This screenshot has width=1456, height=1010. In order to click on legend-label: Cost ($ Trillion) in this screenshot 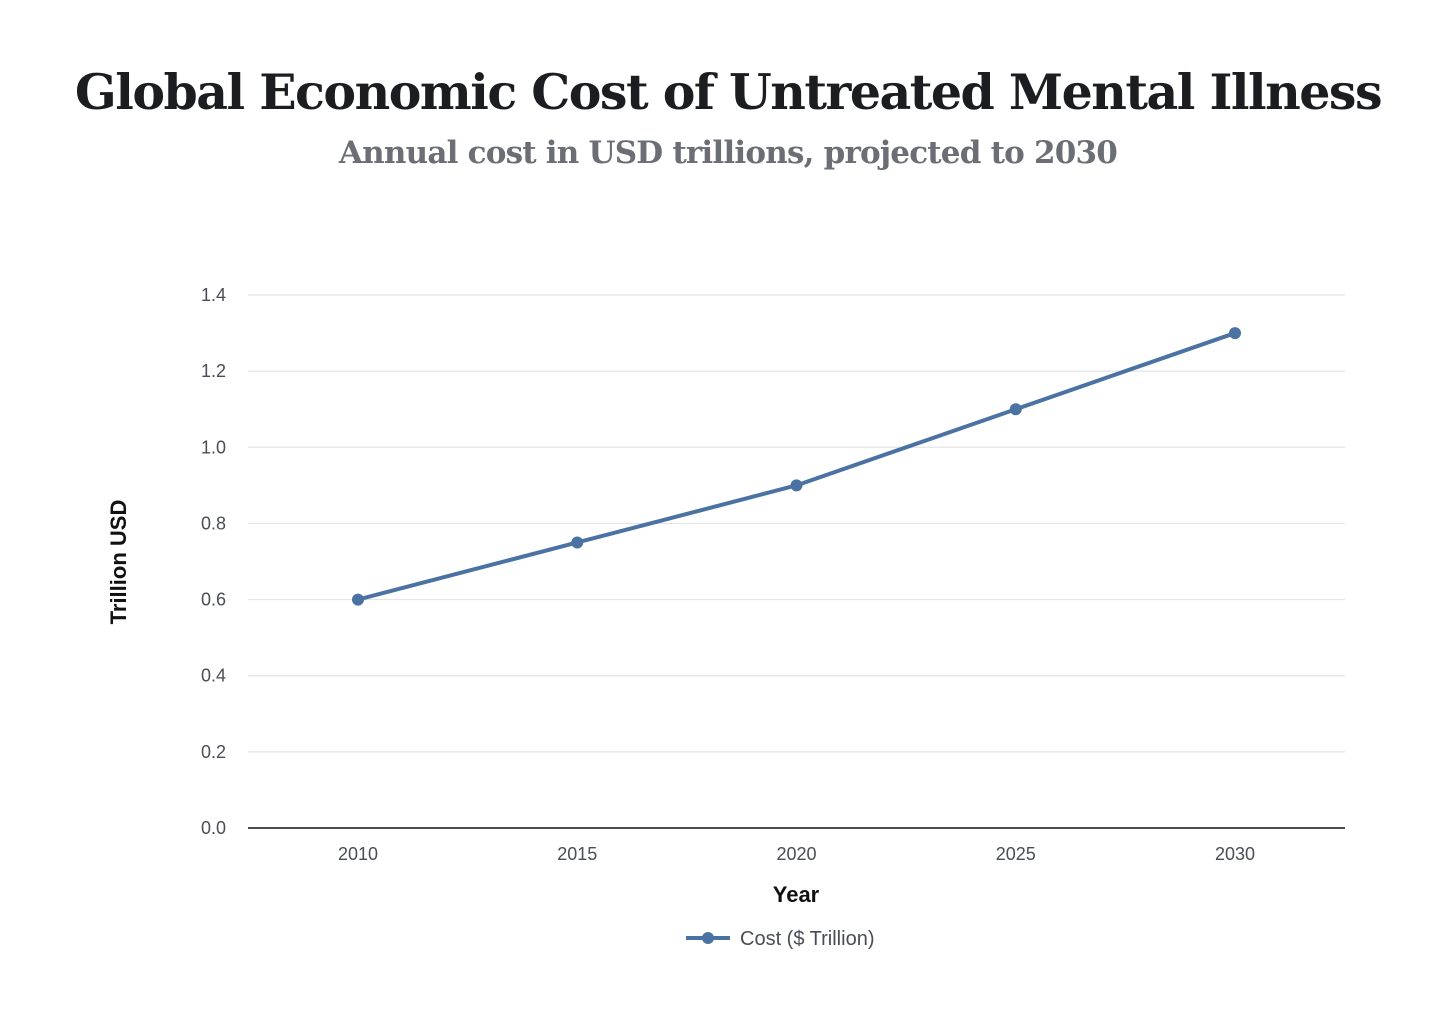, I will do `click(807, 939)`.